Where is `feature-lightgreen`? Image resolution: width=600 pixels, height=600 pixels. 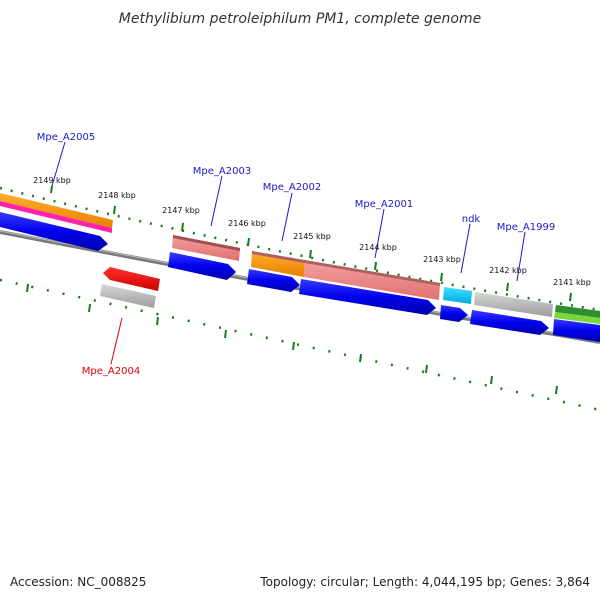
feature-lightgreen is located at coordinates (577, 318).